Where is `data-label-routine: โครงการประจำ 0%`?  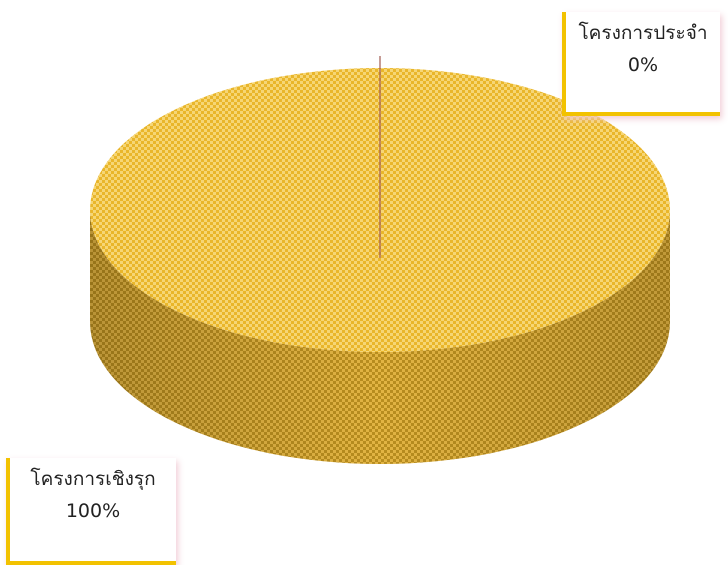 data-label-routine: โครงการประจำ 0% is located at coordinates (641, 64).